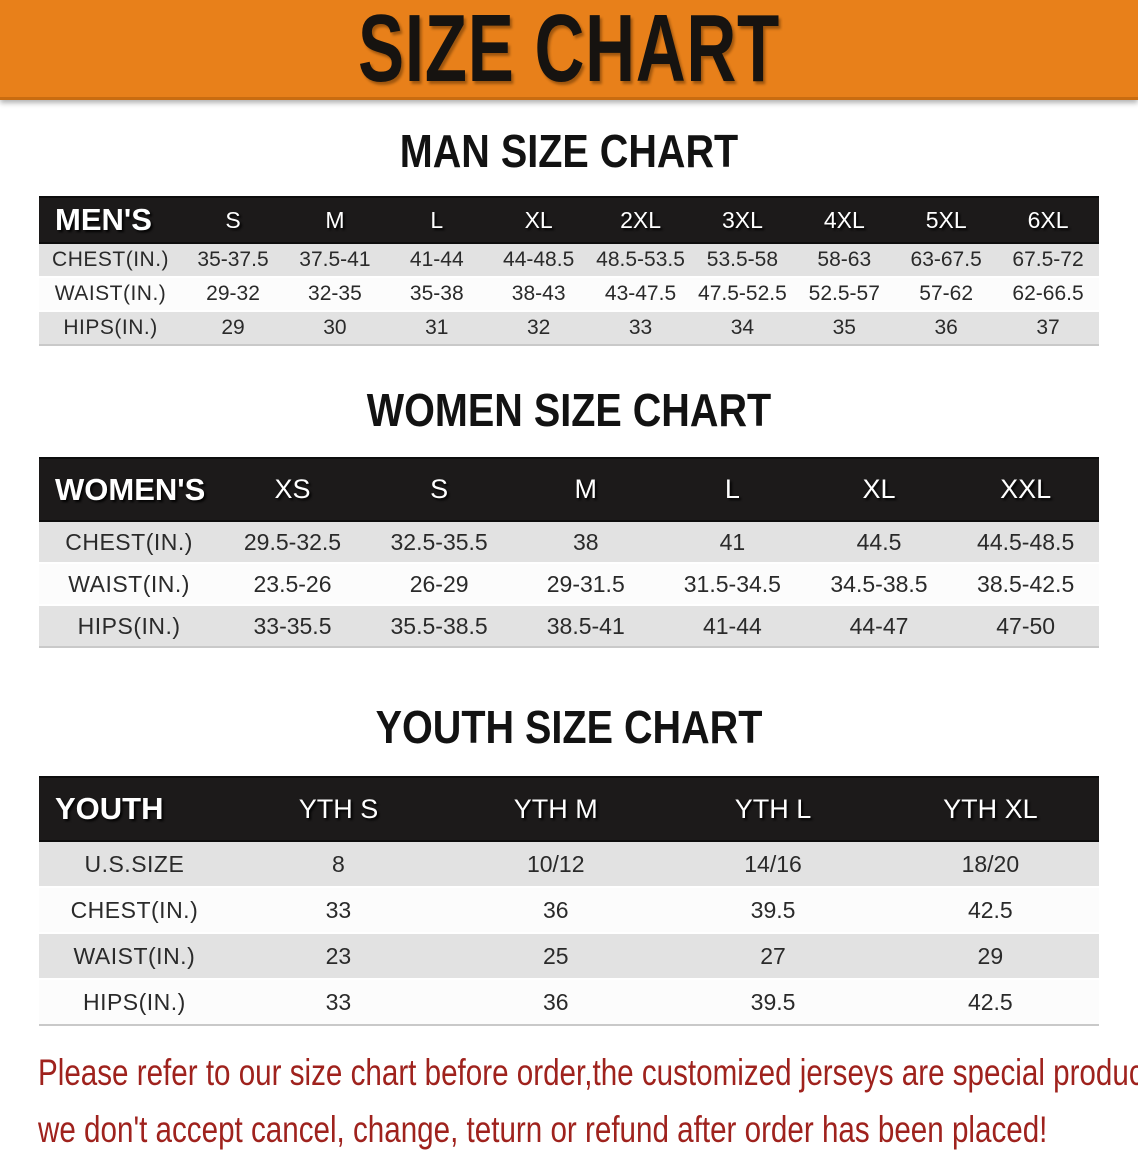 The width and height of the screenshot is (1138, 1162). What do you see at coordinates (879, 541) in the screenshot?
I see `size-value-cell: 44.5` at bounding box center [879, 541].